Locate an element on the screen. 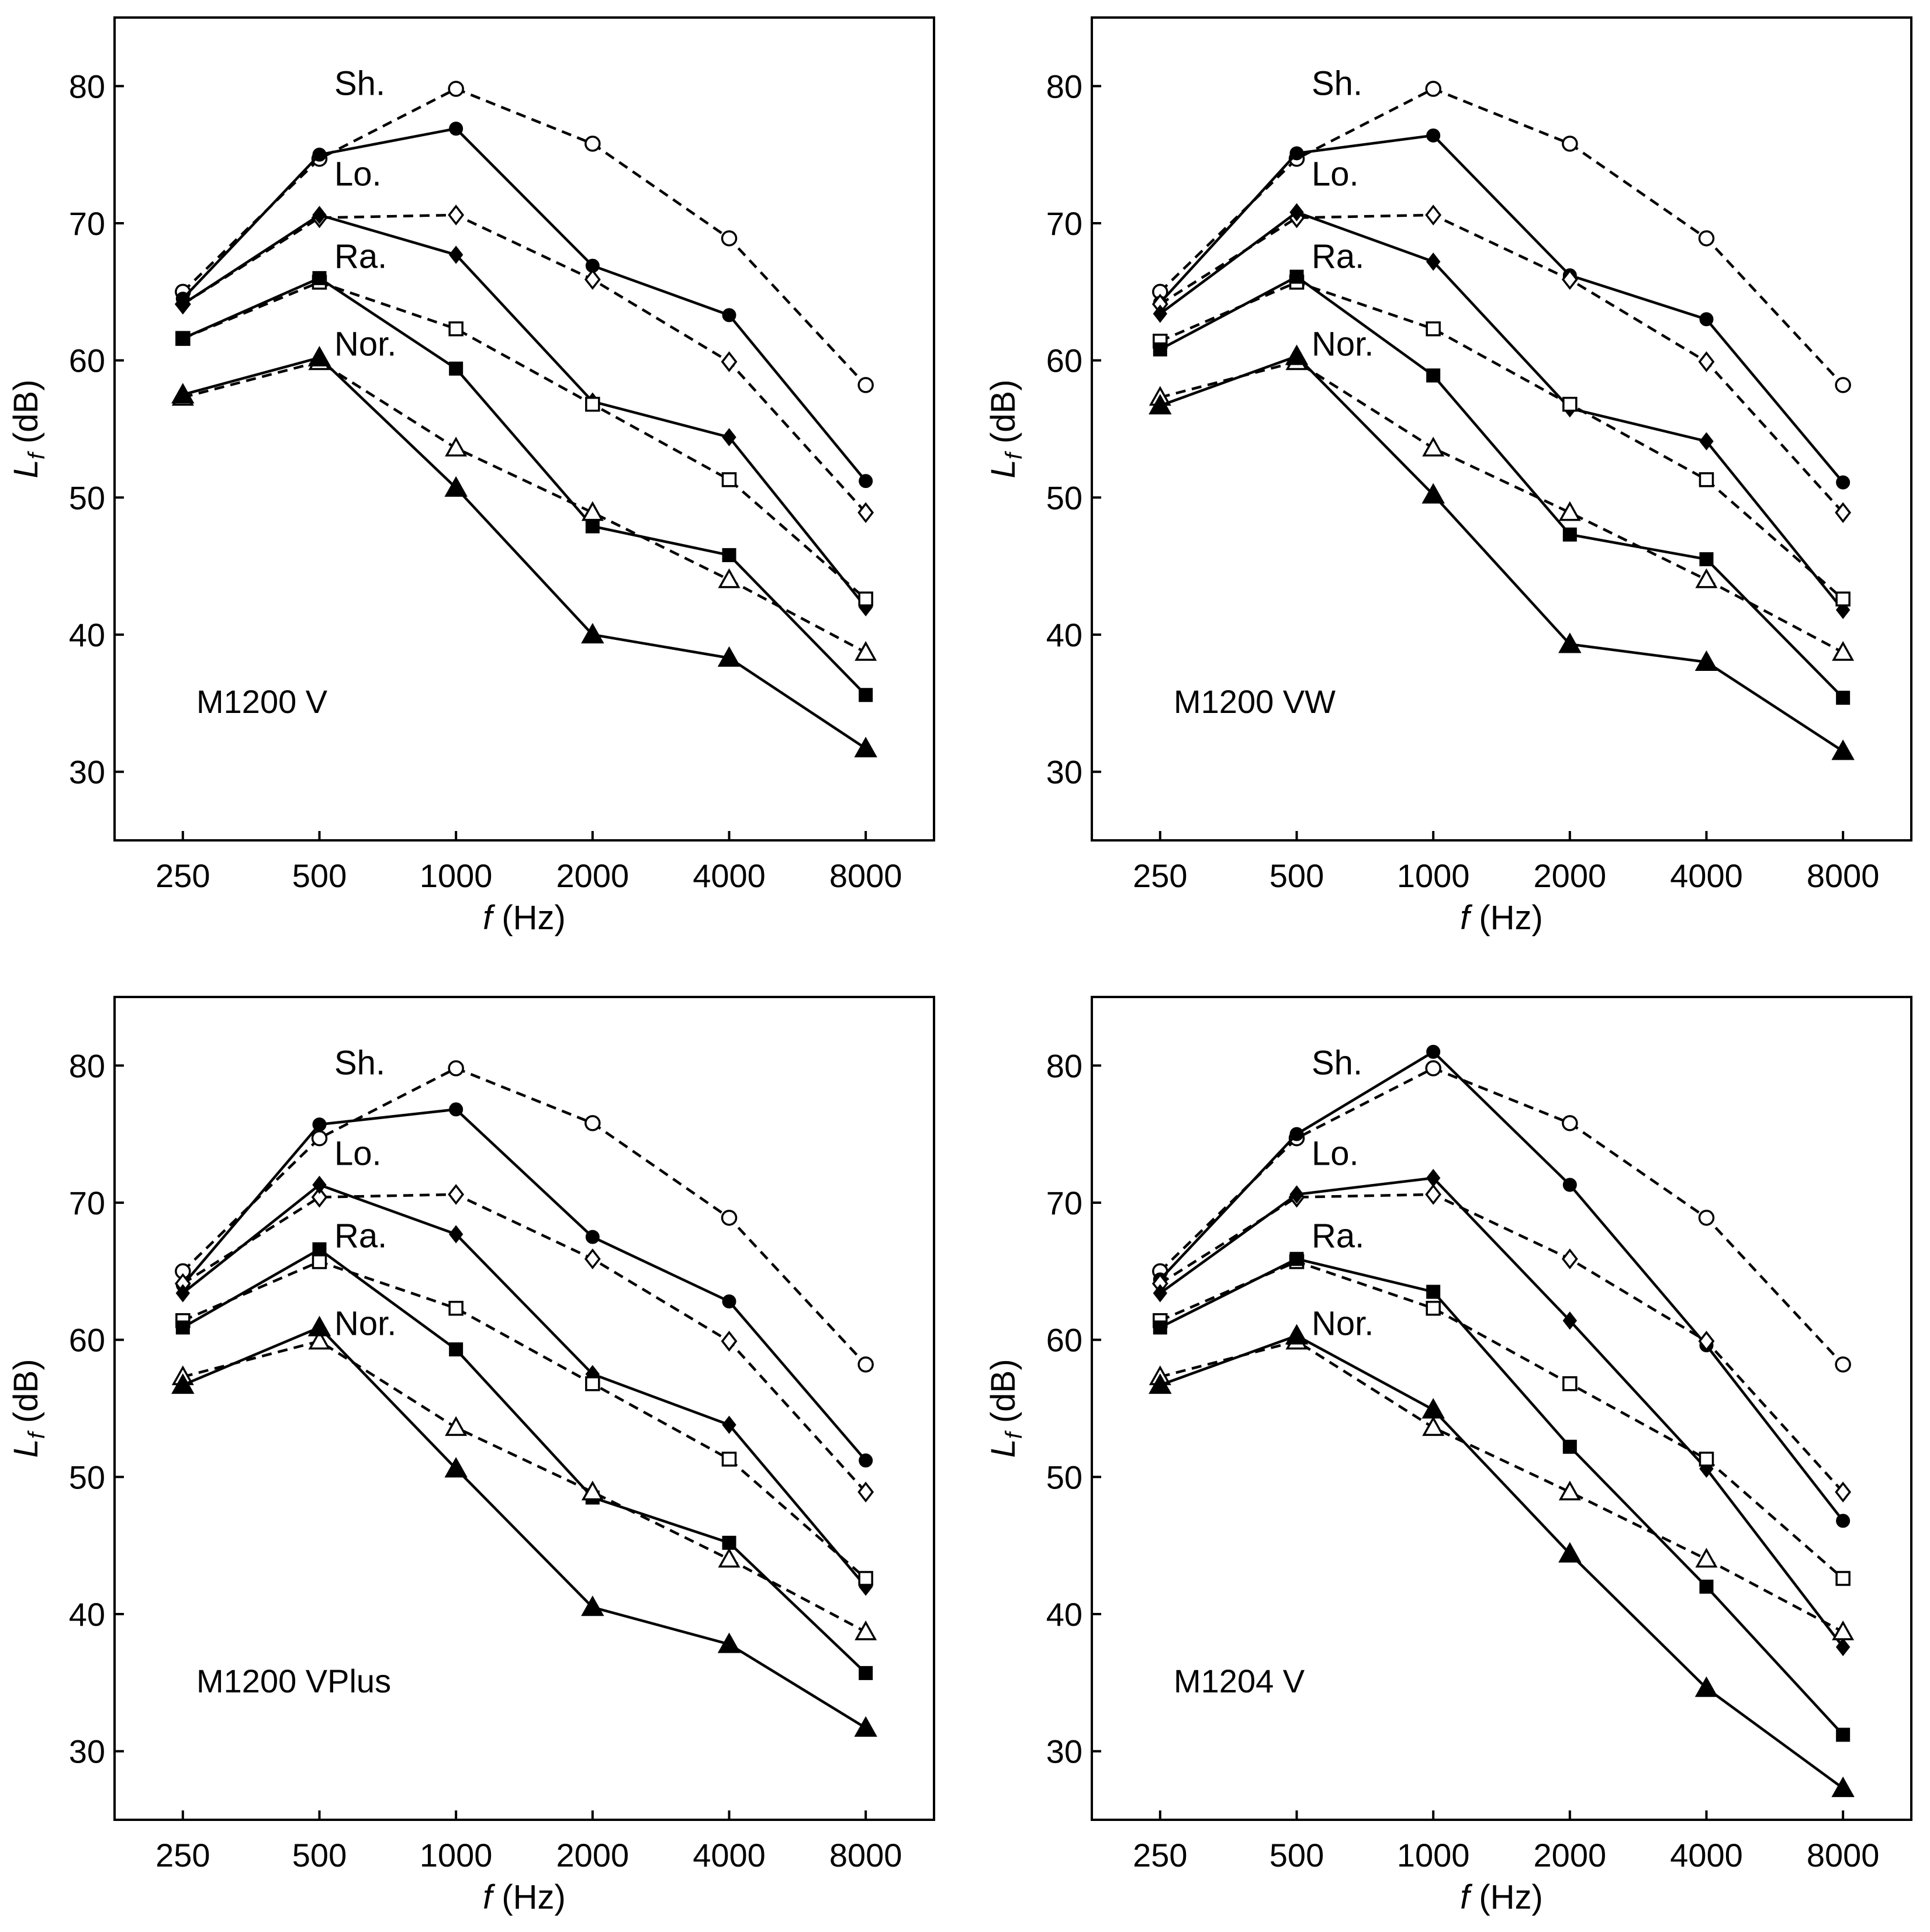  series-lo-measured is located at coordinates (1502, 1413).